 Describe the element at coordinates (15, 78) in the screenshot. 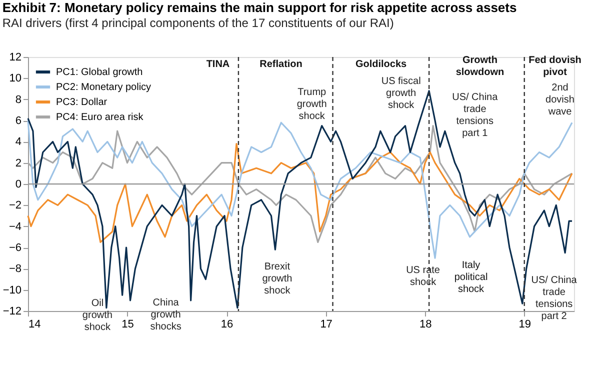

I see `y-tick-label: 10` at that location.